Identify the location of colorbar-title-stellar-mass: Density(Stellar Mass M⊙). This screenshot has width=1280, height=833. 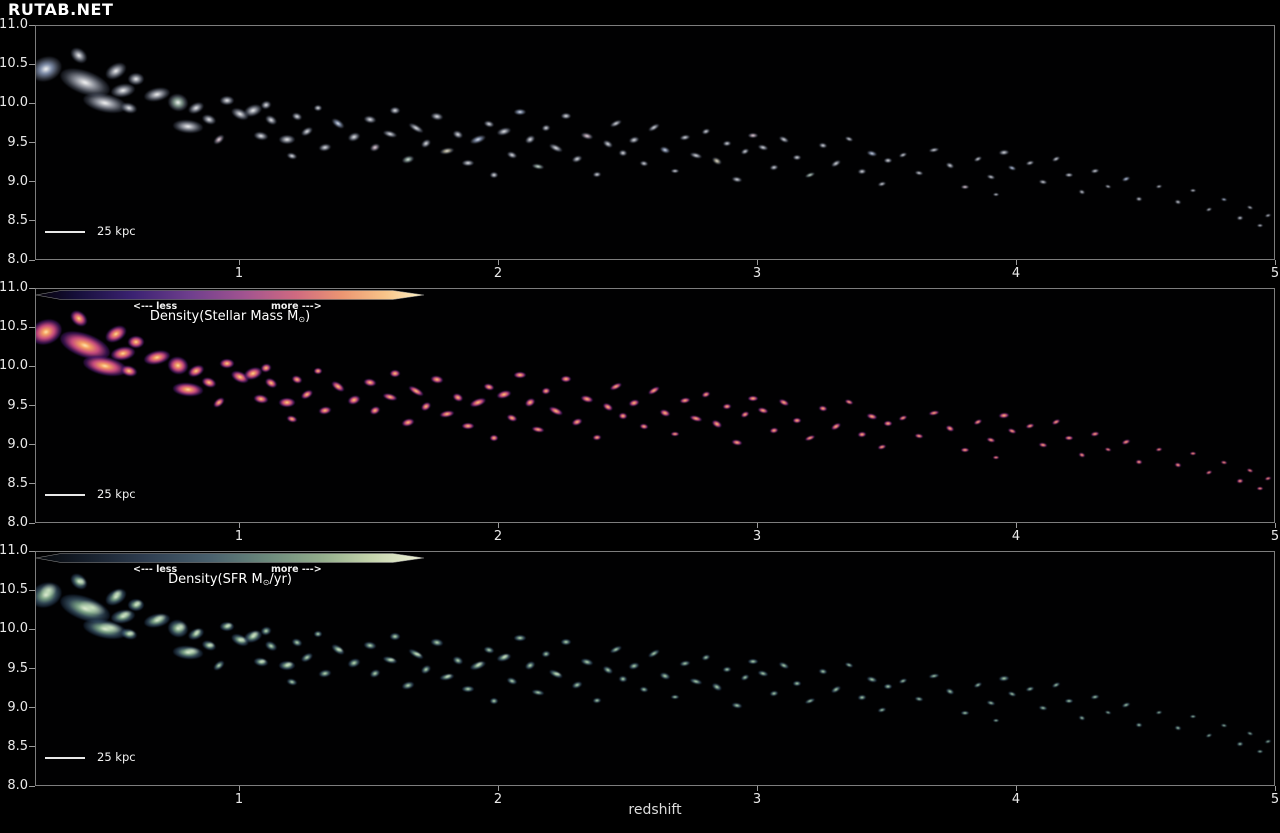
(230, 316).